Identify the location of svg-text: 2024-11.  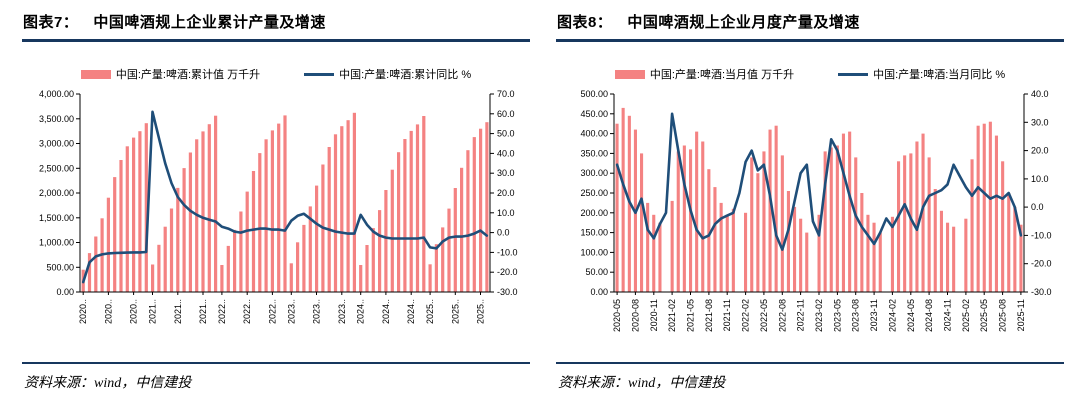
(948, 315).